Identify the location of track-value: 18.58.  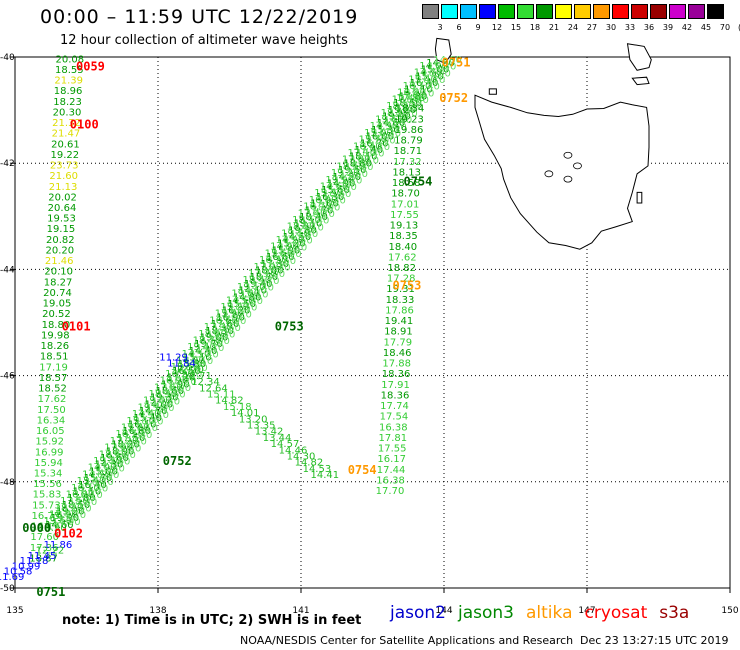
(406, 183).